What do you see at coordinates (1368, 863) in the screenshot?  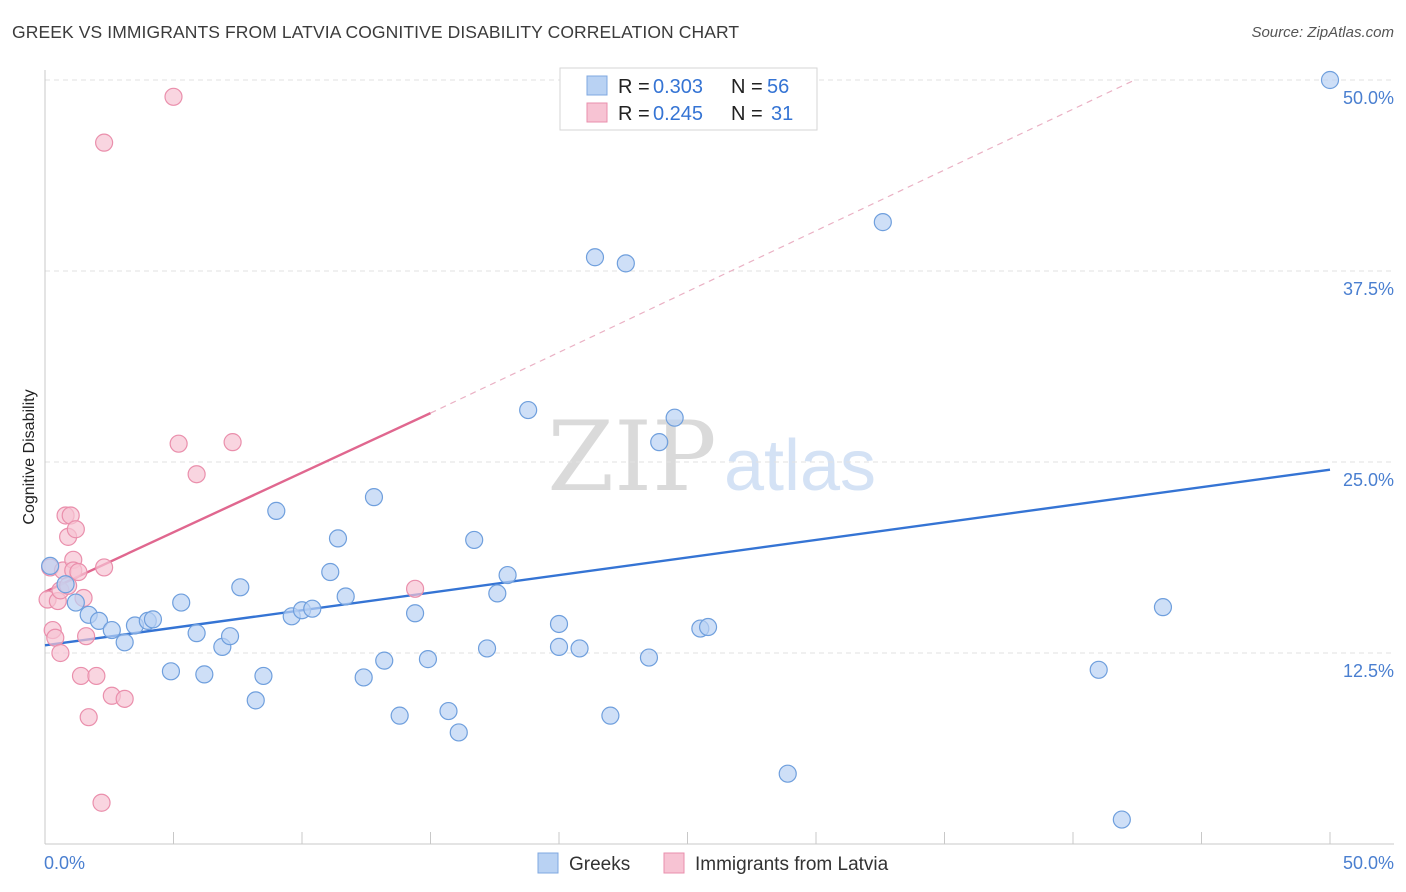 I see `x-tick-label-max: 50.0%` at bounding box center [1368, 863].